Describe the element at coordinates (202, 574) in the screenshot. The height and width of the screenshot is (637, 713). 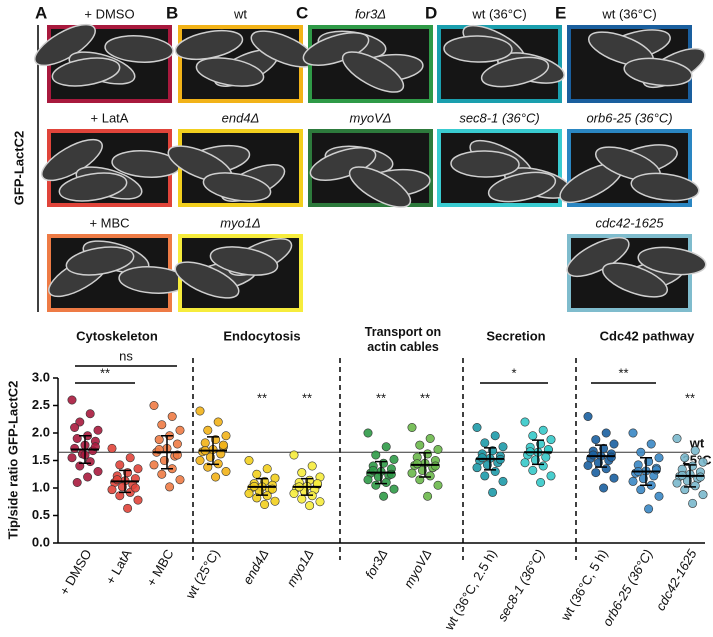
I see `x-tick-label: wt (25°C)` at that location.